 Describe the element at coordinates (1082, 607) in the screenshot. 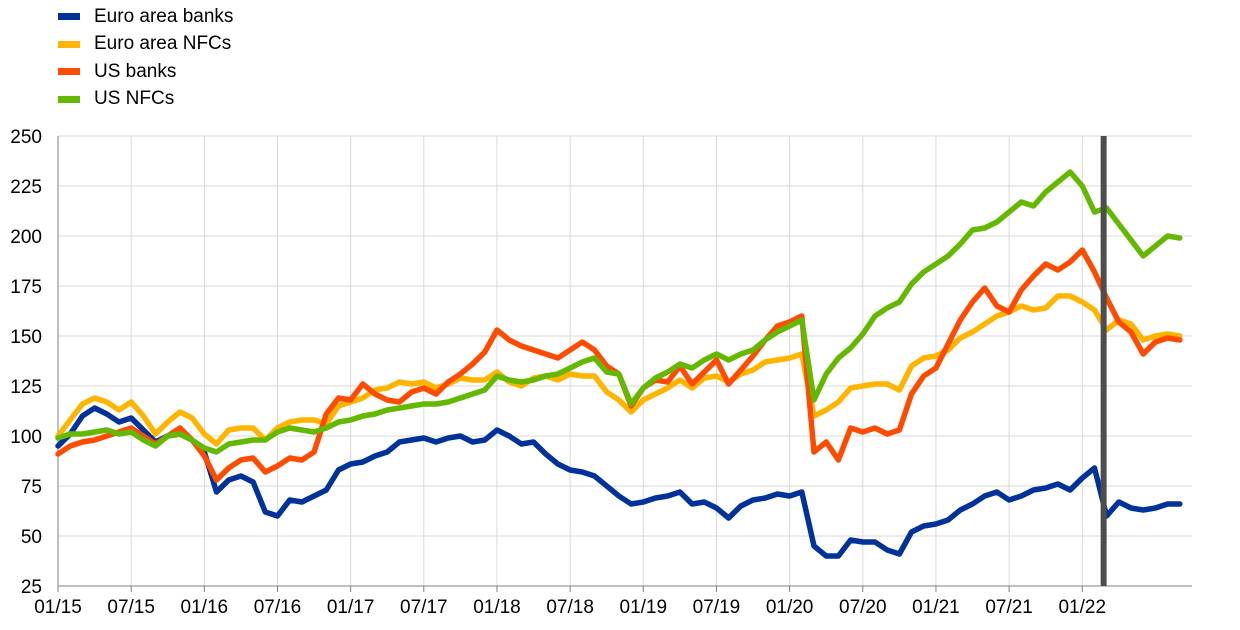

I see `x-tick-label: 01/22` at that location.